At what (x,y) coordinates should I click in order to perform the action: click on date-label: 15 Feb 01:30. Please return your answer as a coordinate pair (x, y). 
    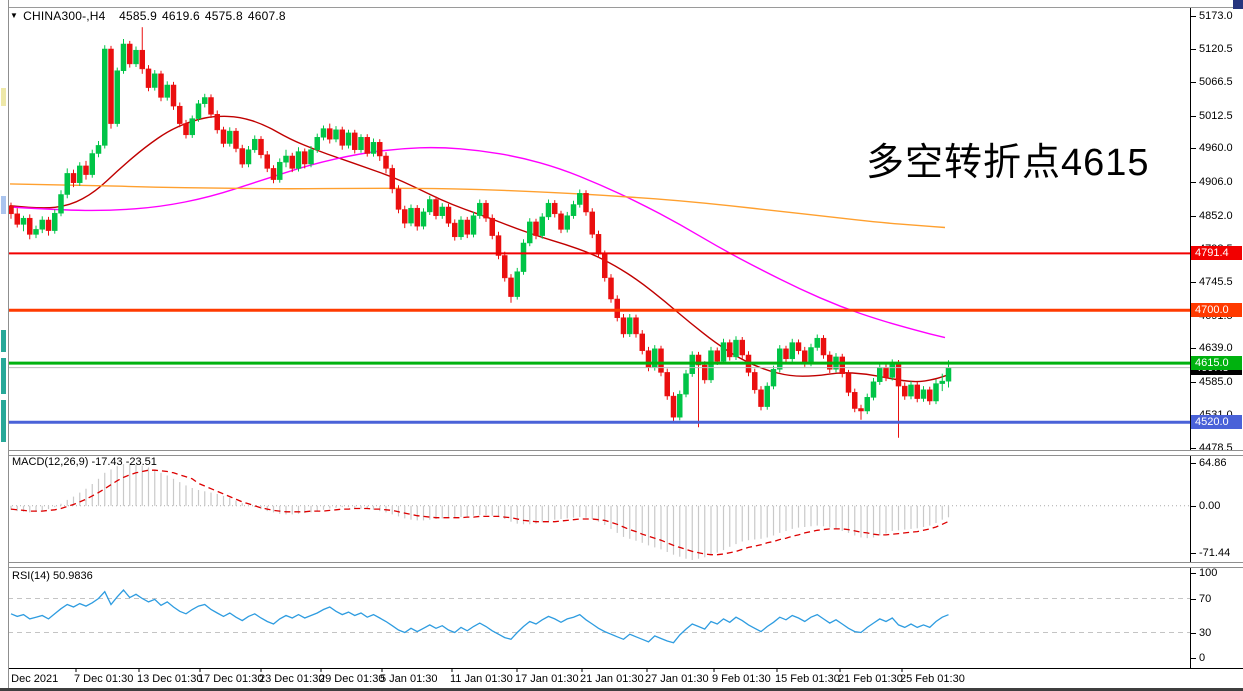
    Looking at the image, I should click on (807, 679).